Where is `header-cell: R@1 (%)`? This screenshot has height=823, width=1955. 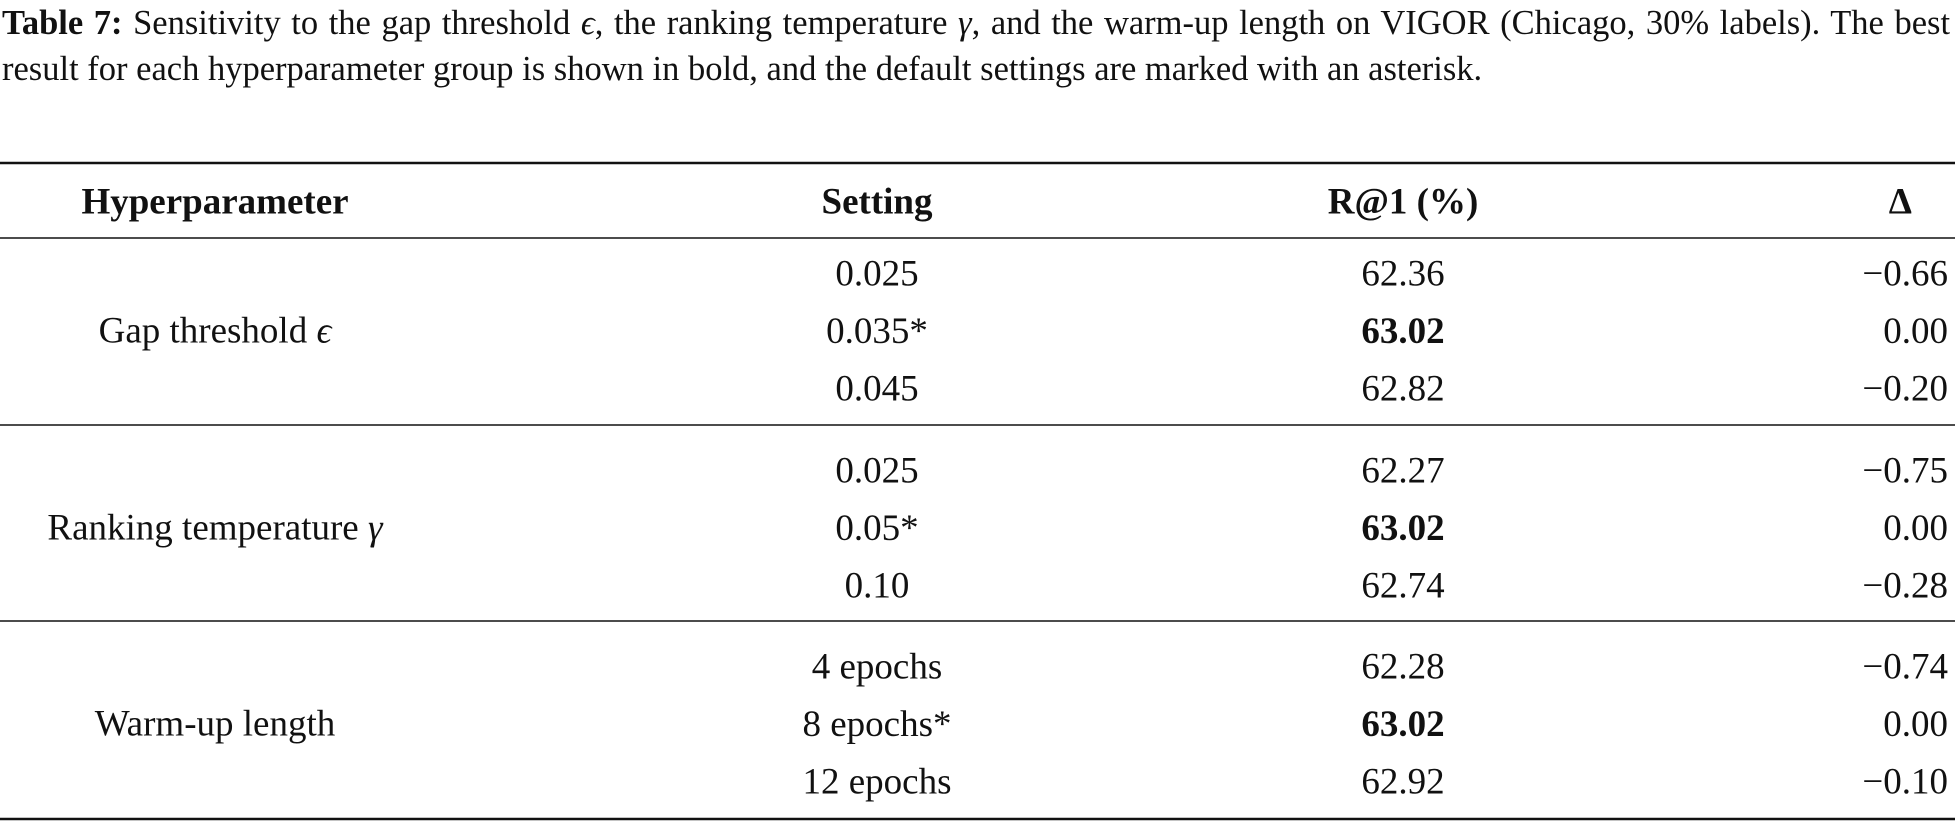
header-cell: R@1 (%) is located at coordinates (1403, 201).